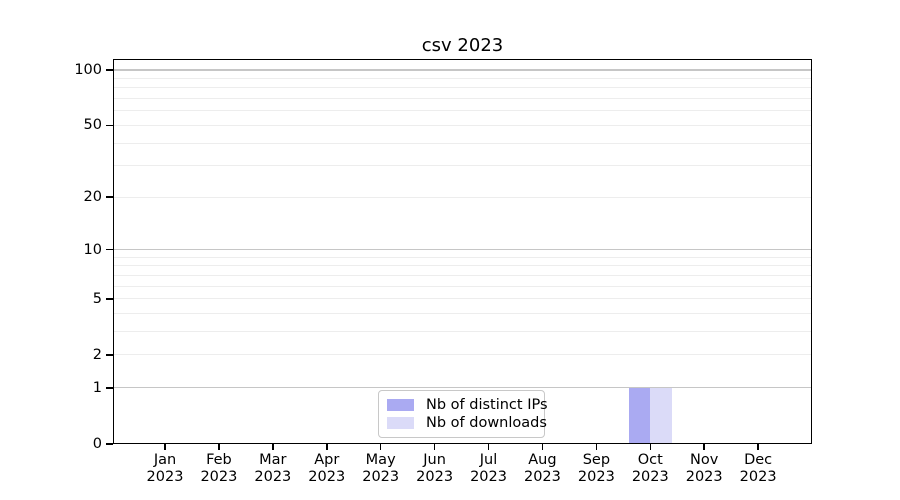 Image resolution: width=900 pixels, height=500 pixels. I want to click on chart-title: csv 2023, so click(462, 45).